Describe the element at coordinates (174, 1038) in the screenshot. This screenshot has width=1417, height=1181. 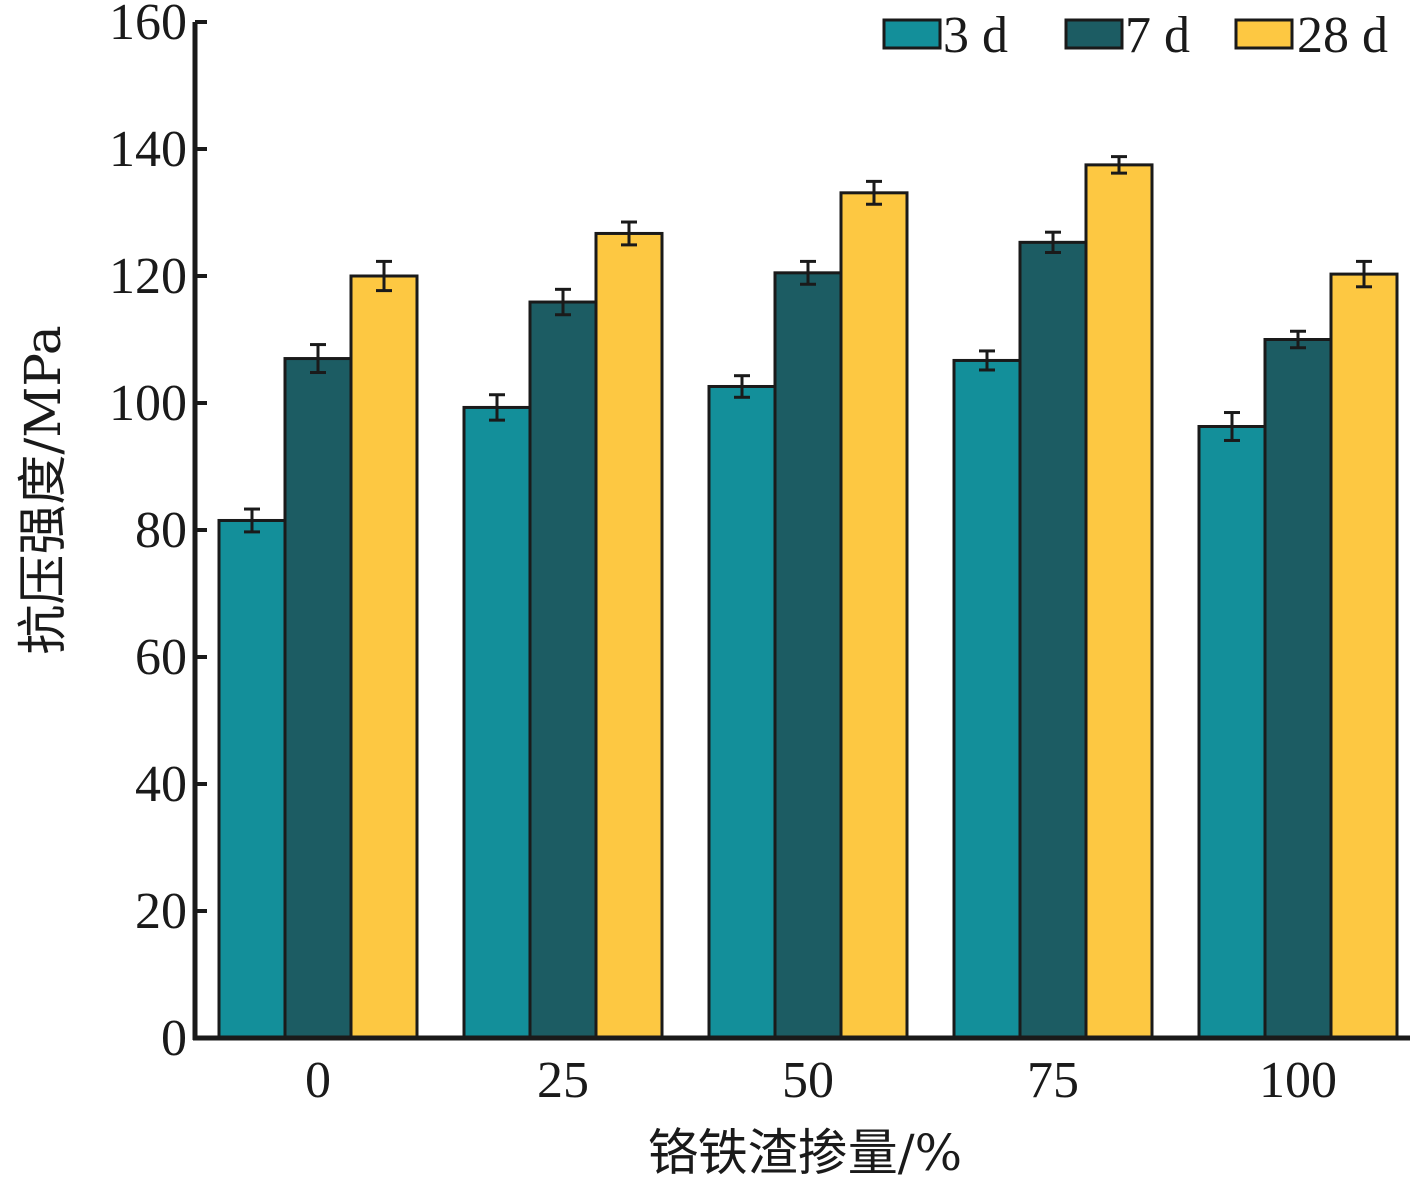
I see `y-tick-label-0: 0` at that location.